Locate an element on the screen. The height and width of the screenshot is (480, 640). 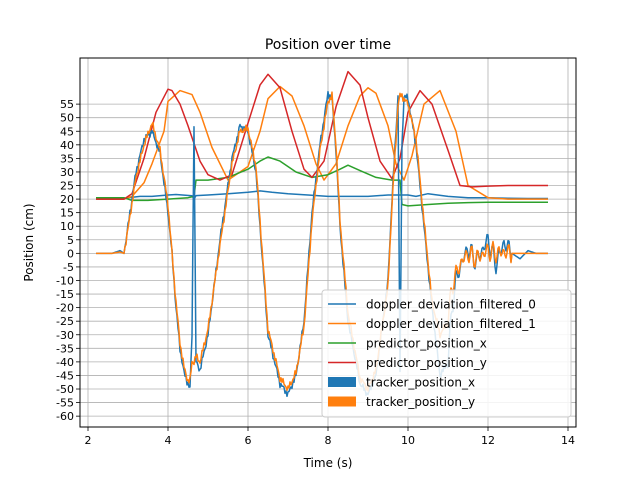
y-tick-label: 55 is located at coordinates (67, 104).